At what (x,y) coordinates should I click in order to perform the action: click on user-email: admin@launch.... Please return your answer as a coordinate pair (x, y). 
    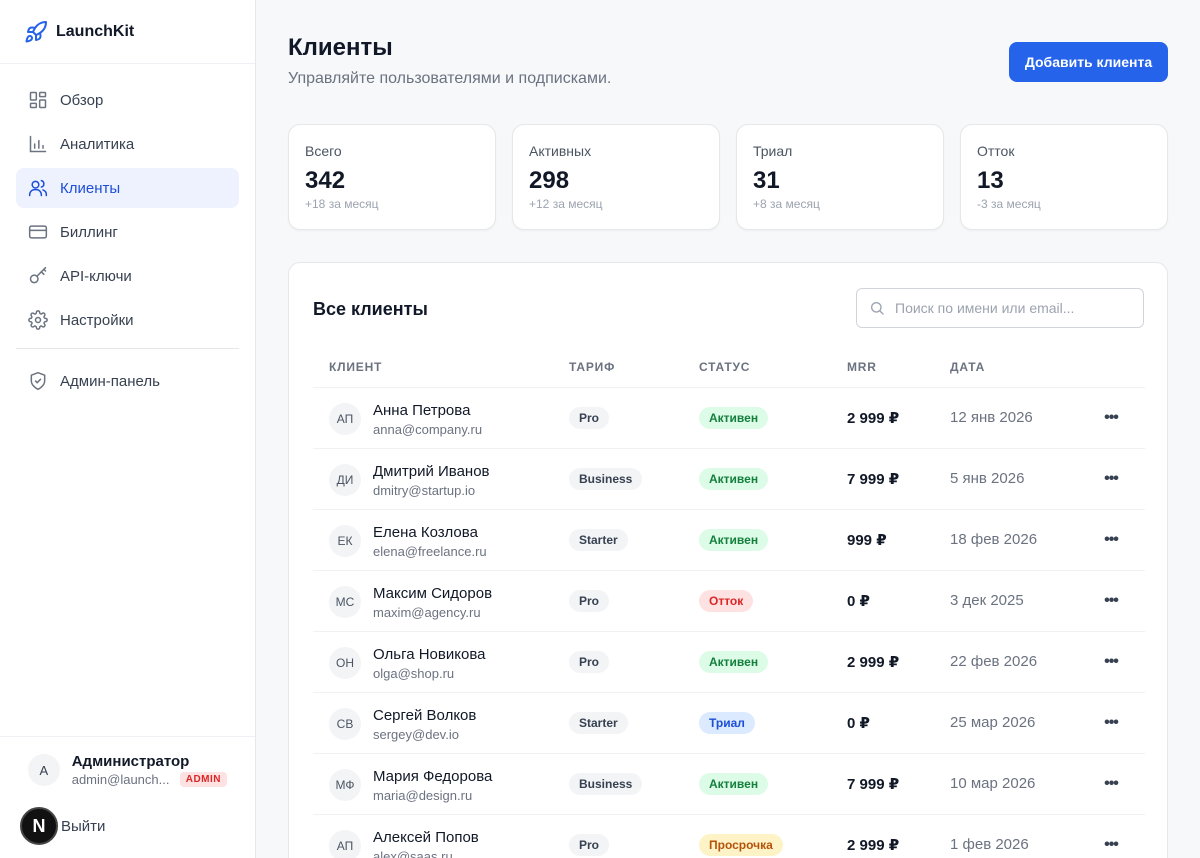
    Looking at the image, I should click on (120, 779).